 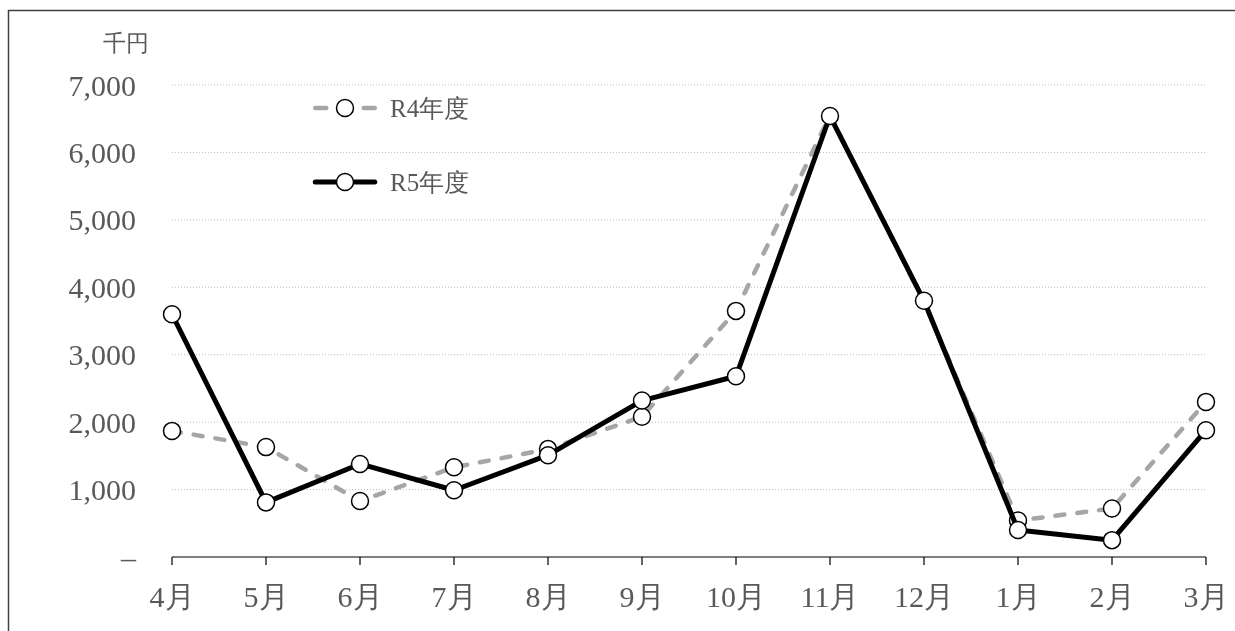 I want to click on x-tick-label: 12月, so click(x=924, y=596).